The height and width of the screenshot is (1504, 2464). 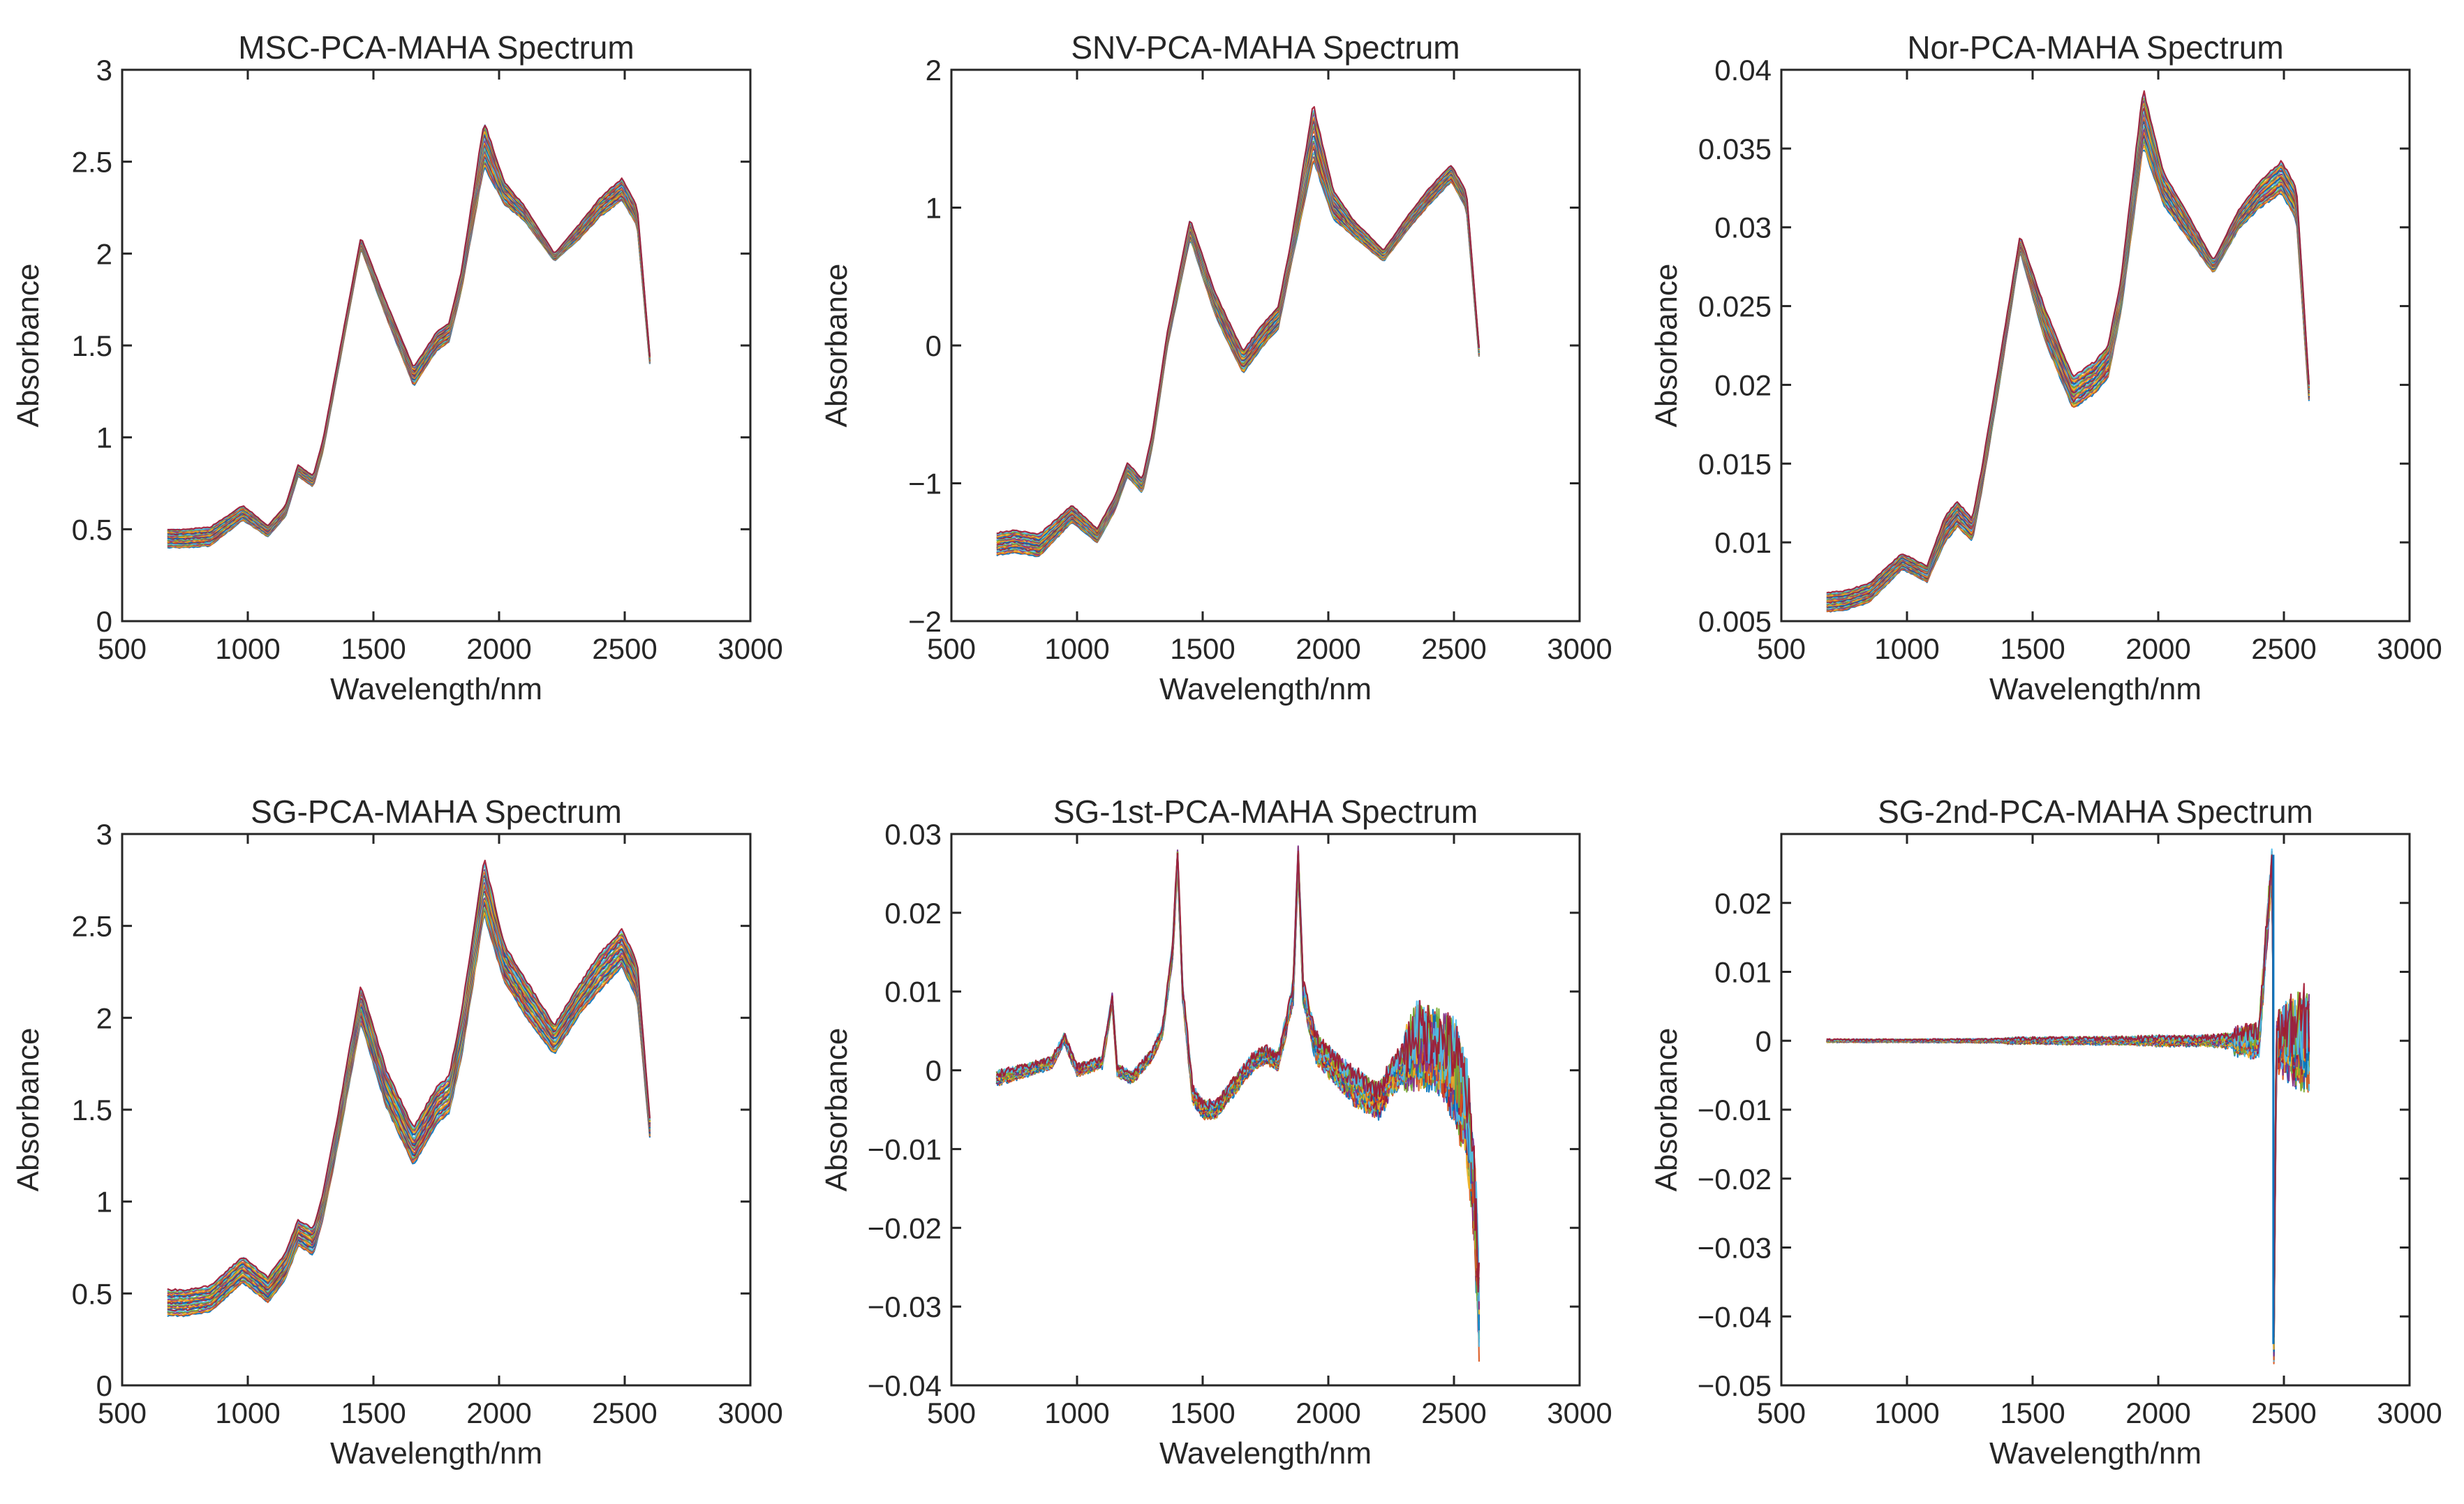 I want to click on chart-title: MSC-PCA-MAHA Spectrum, so click(x=436, y=47).